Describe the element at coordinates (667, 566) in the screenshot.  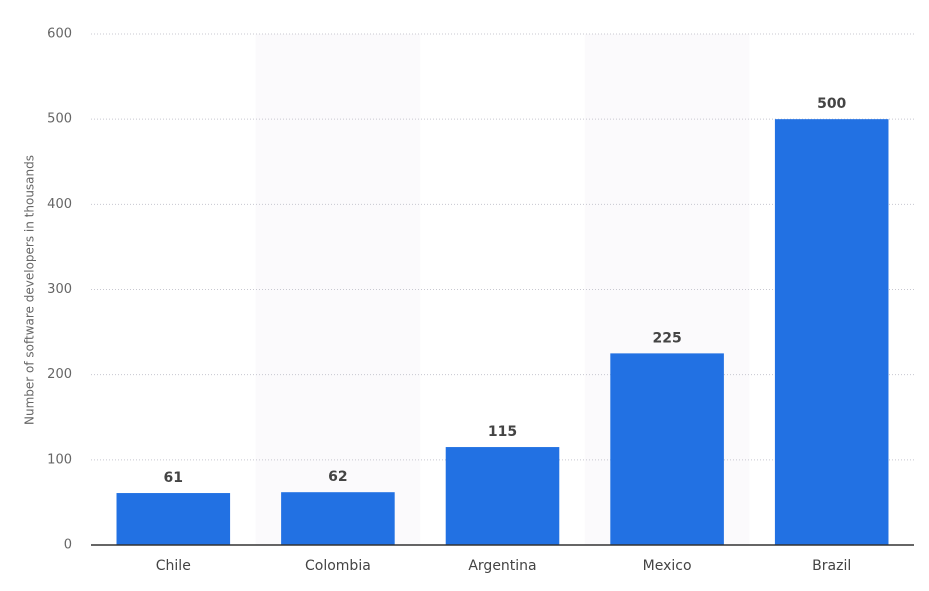
I see `x-tick-label: Mexico` at that location.